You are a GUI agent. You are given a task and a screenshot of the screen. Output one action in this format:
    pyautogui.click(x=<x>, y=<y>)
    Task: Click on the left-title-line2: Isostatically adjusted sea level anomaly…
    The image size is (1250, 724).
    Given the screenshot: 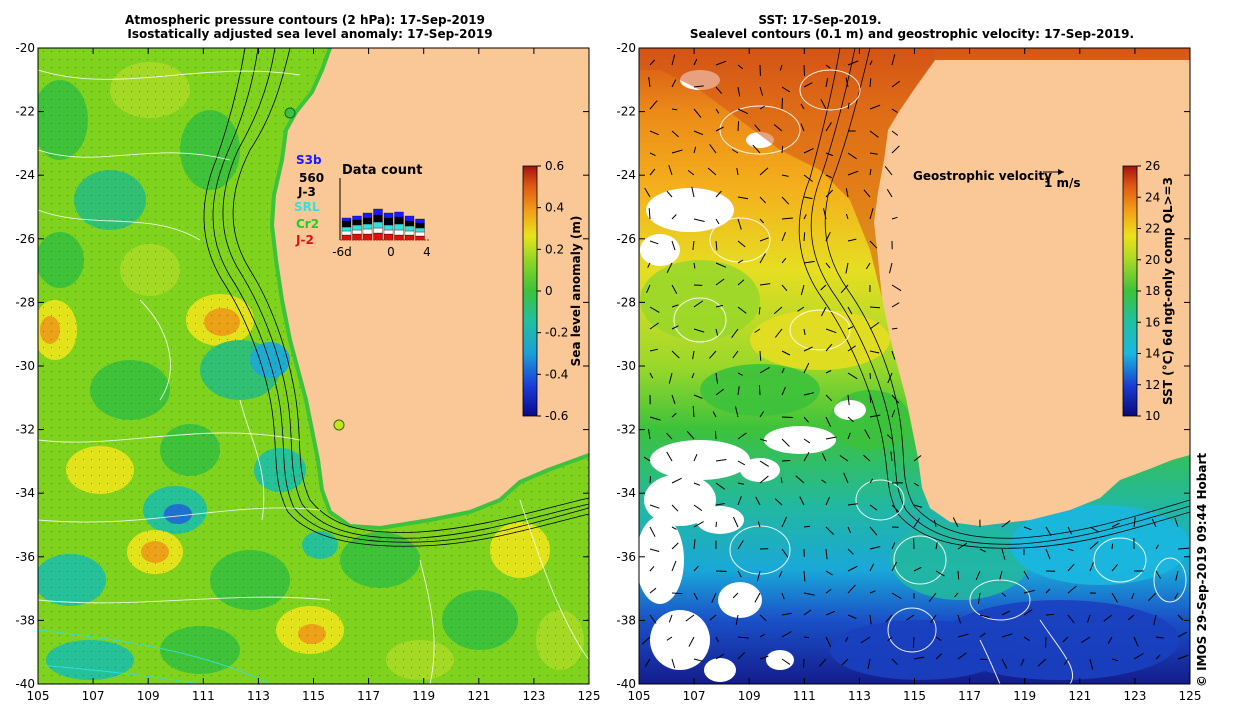 What is the action you would take?
    pyautogui.click(x=309, y=34)
    